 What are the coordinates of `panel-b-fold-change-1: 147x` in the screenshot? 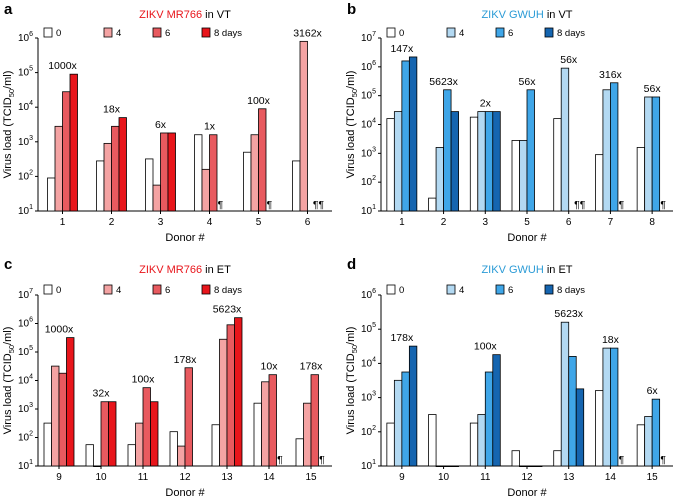 It's located at (402, 49).